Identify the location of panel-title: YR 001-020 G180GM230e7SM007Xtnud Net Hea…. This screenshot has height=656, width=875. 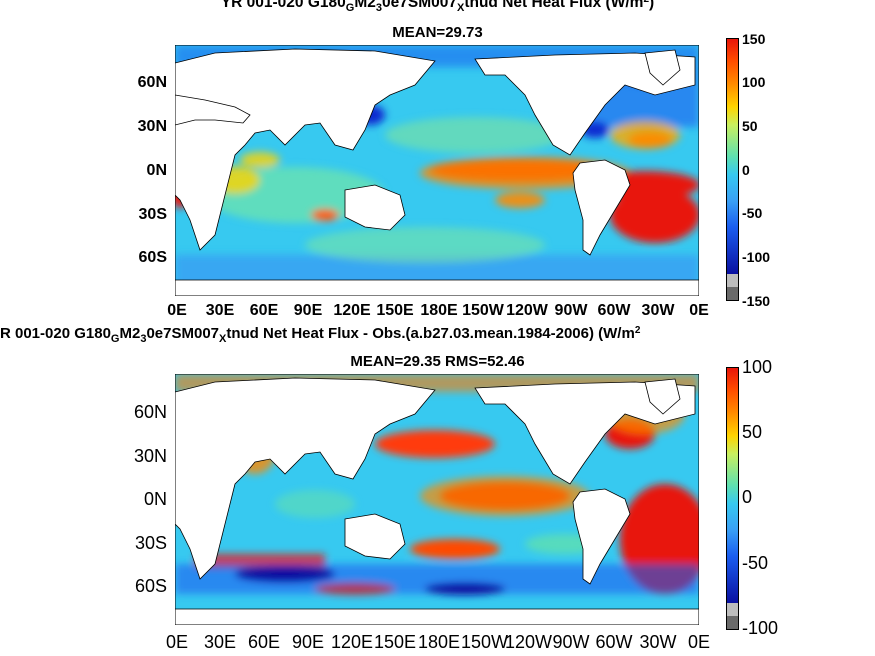
(437, 7).